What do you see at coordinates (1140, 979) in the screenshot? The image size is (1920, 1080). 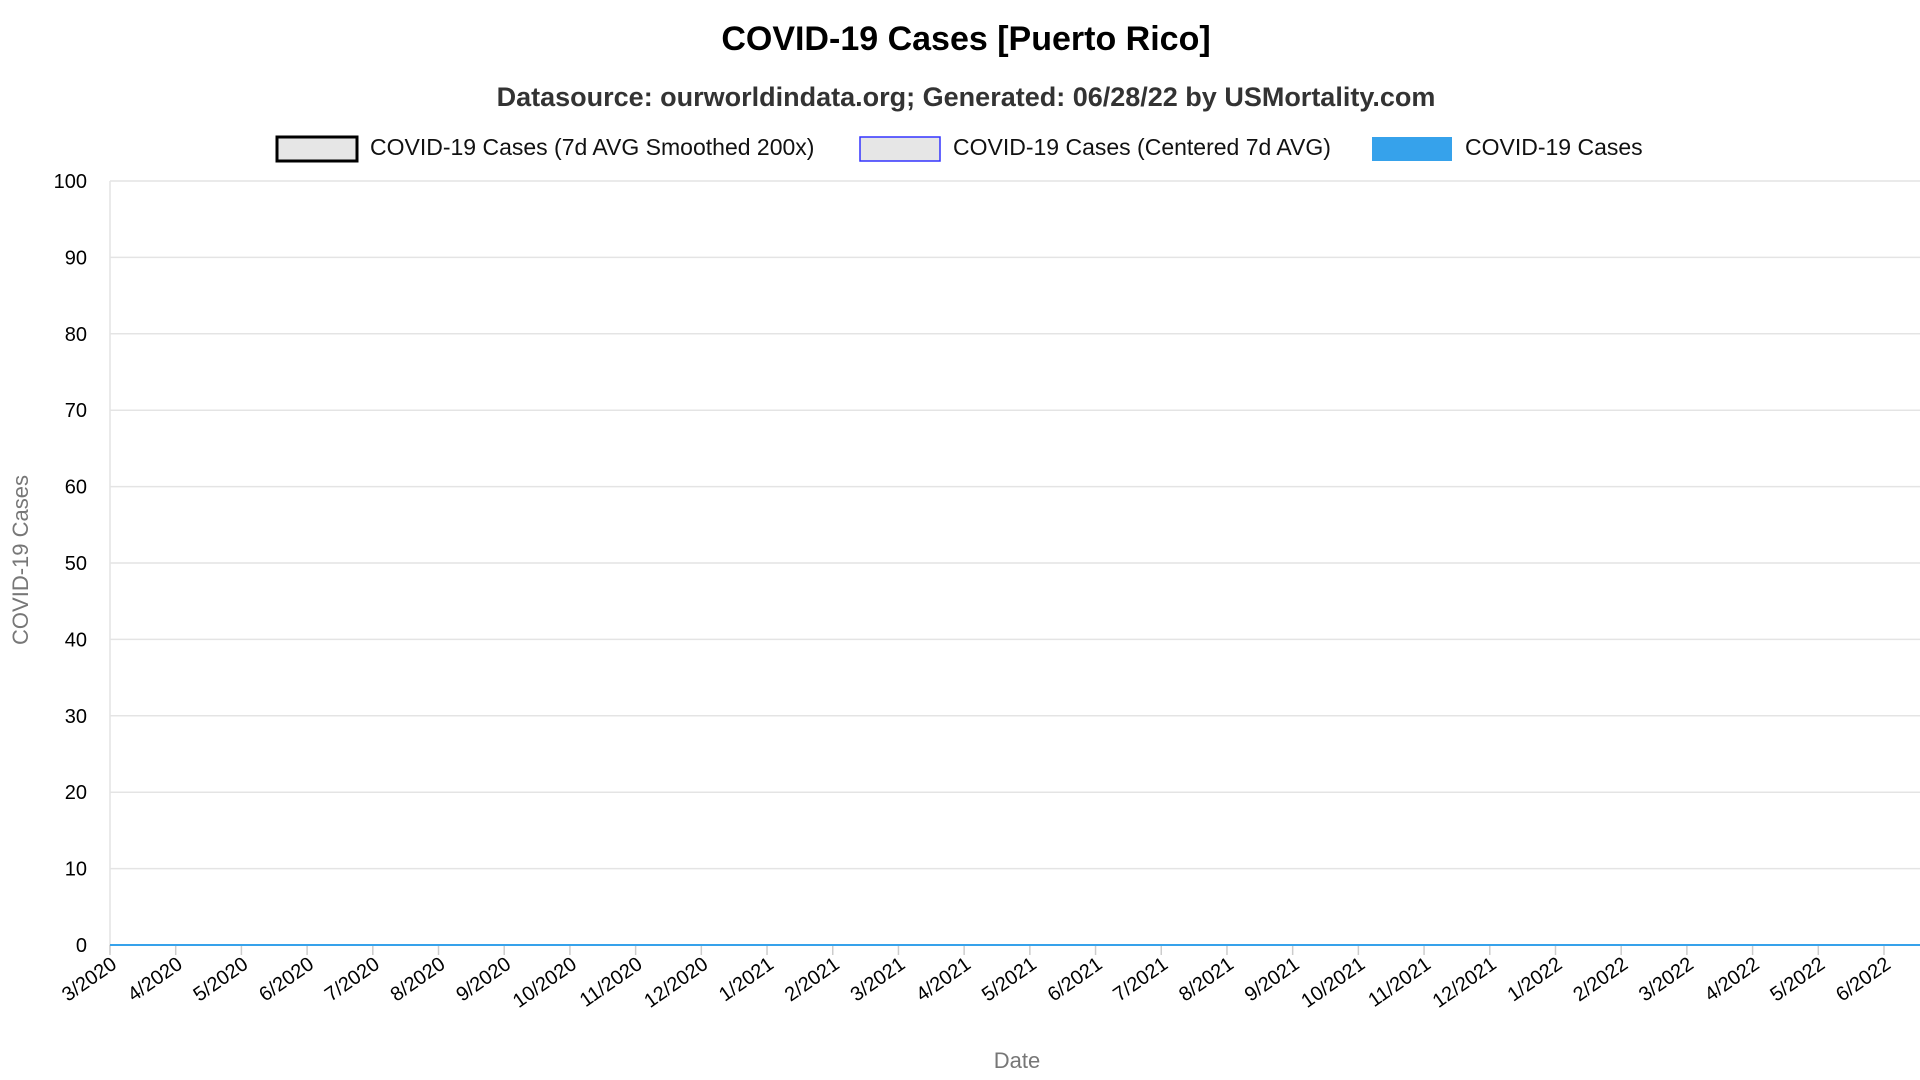 I see `x-tick-label: 7/2021` at bounding box center [1140, 979].